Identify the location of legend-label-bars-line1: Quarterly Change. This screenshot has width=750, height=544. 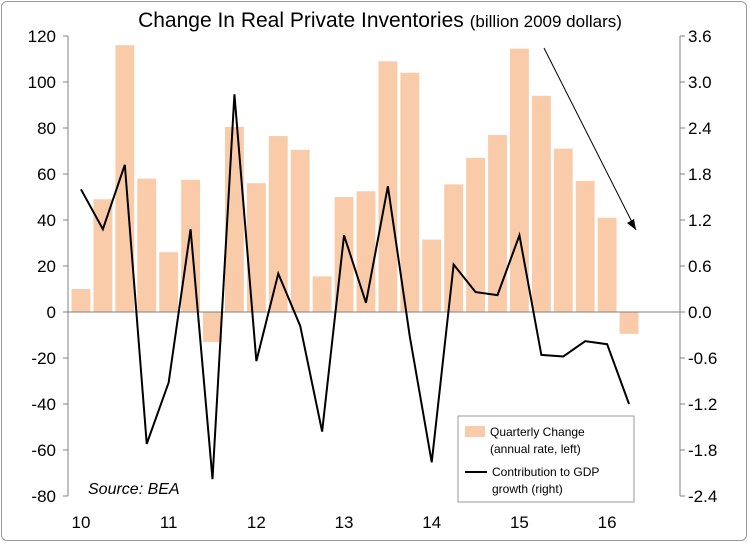
(537, 432).